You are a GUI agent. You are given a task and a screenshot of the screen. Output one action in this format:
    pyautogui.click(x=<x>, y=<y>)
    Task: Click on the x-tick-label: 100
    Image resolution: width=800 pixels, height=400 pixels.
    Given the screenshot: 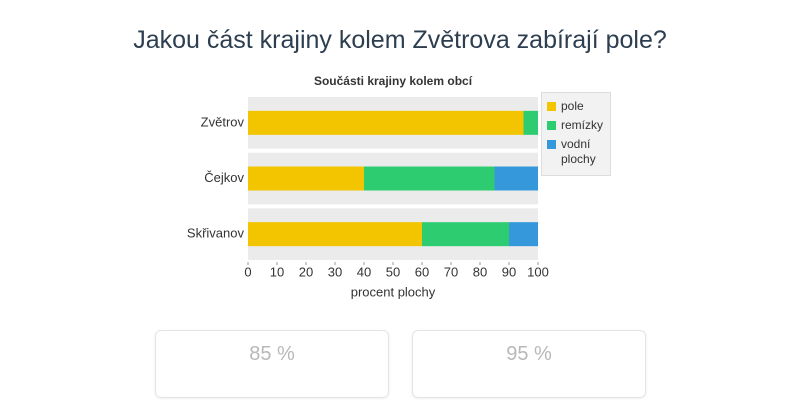 What is the action you would take?
    pyautogui.click(x=538, y=271)
    